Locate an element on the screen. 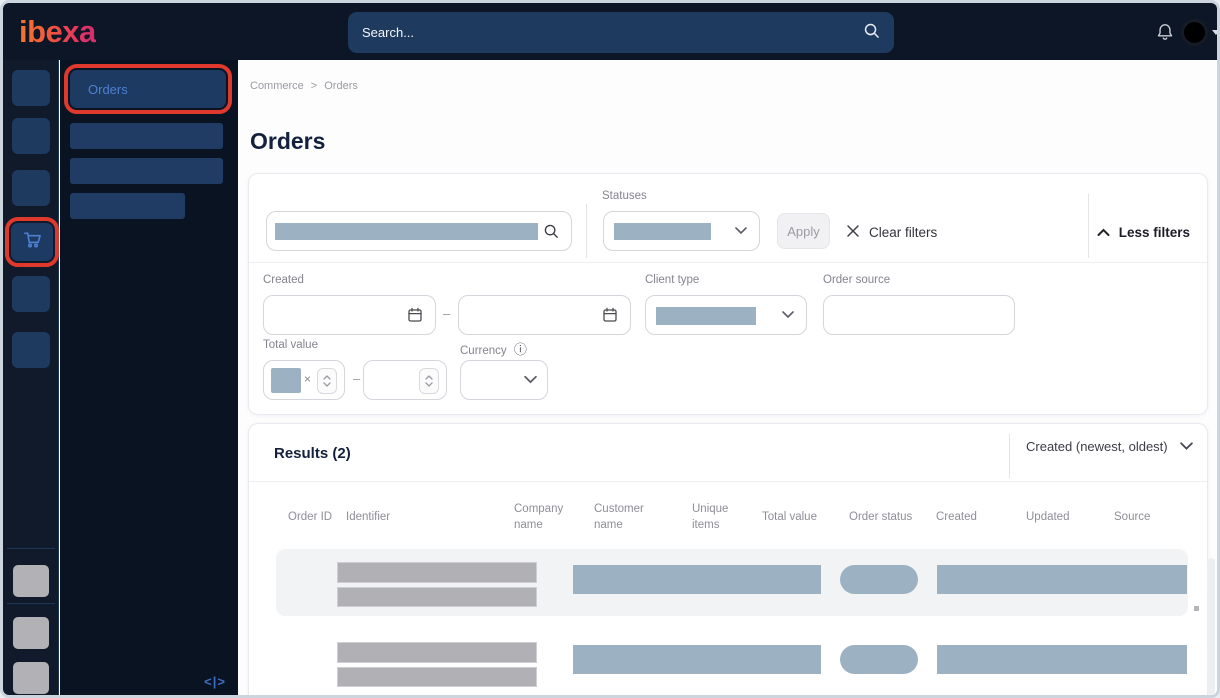 The width and height of the screenshot is (1220, 698). global-search-input is located at coordinates (612, 32).